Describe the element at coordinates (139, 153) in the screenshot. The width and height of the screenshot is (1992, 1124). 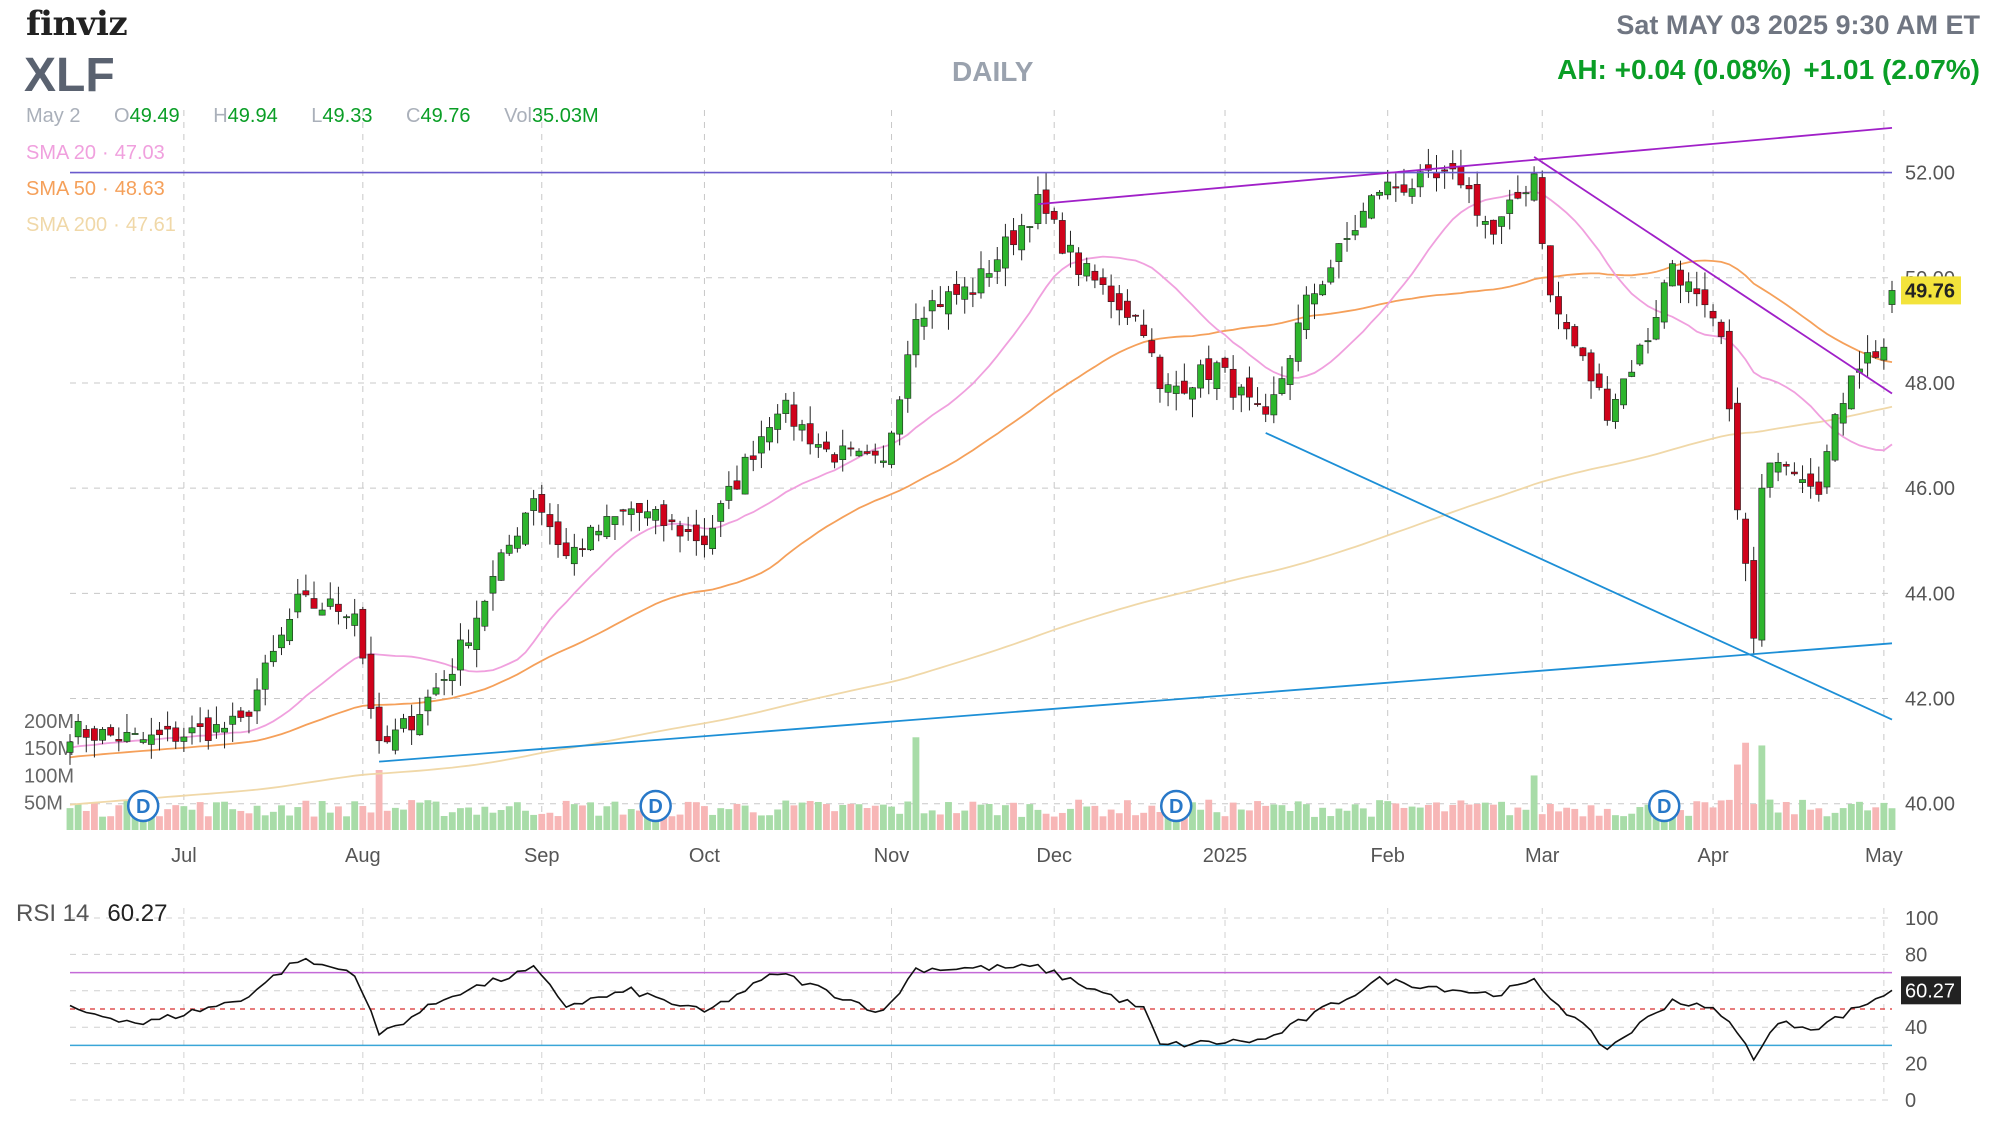
I see `sma20-value: 47.03` at that location.